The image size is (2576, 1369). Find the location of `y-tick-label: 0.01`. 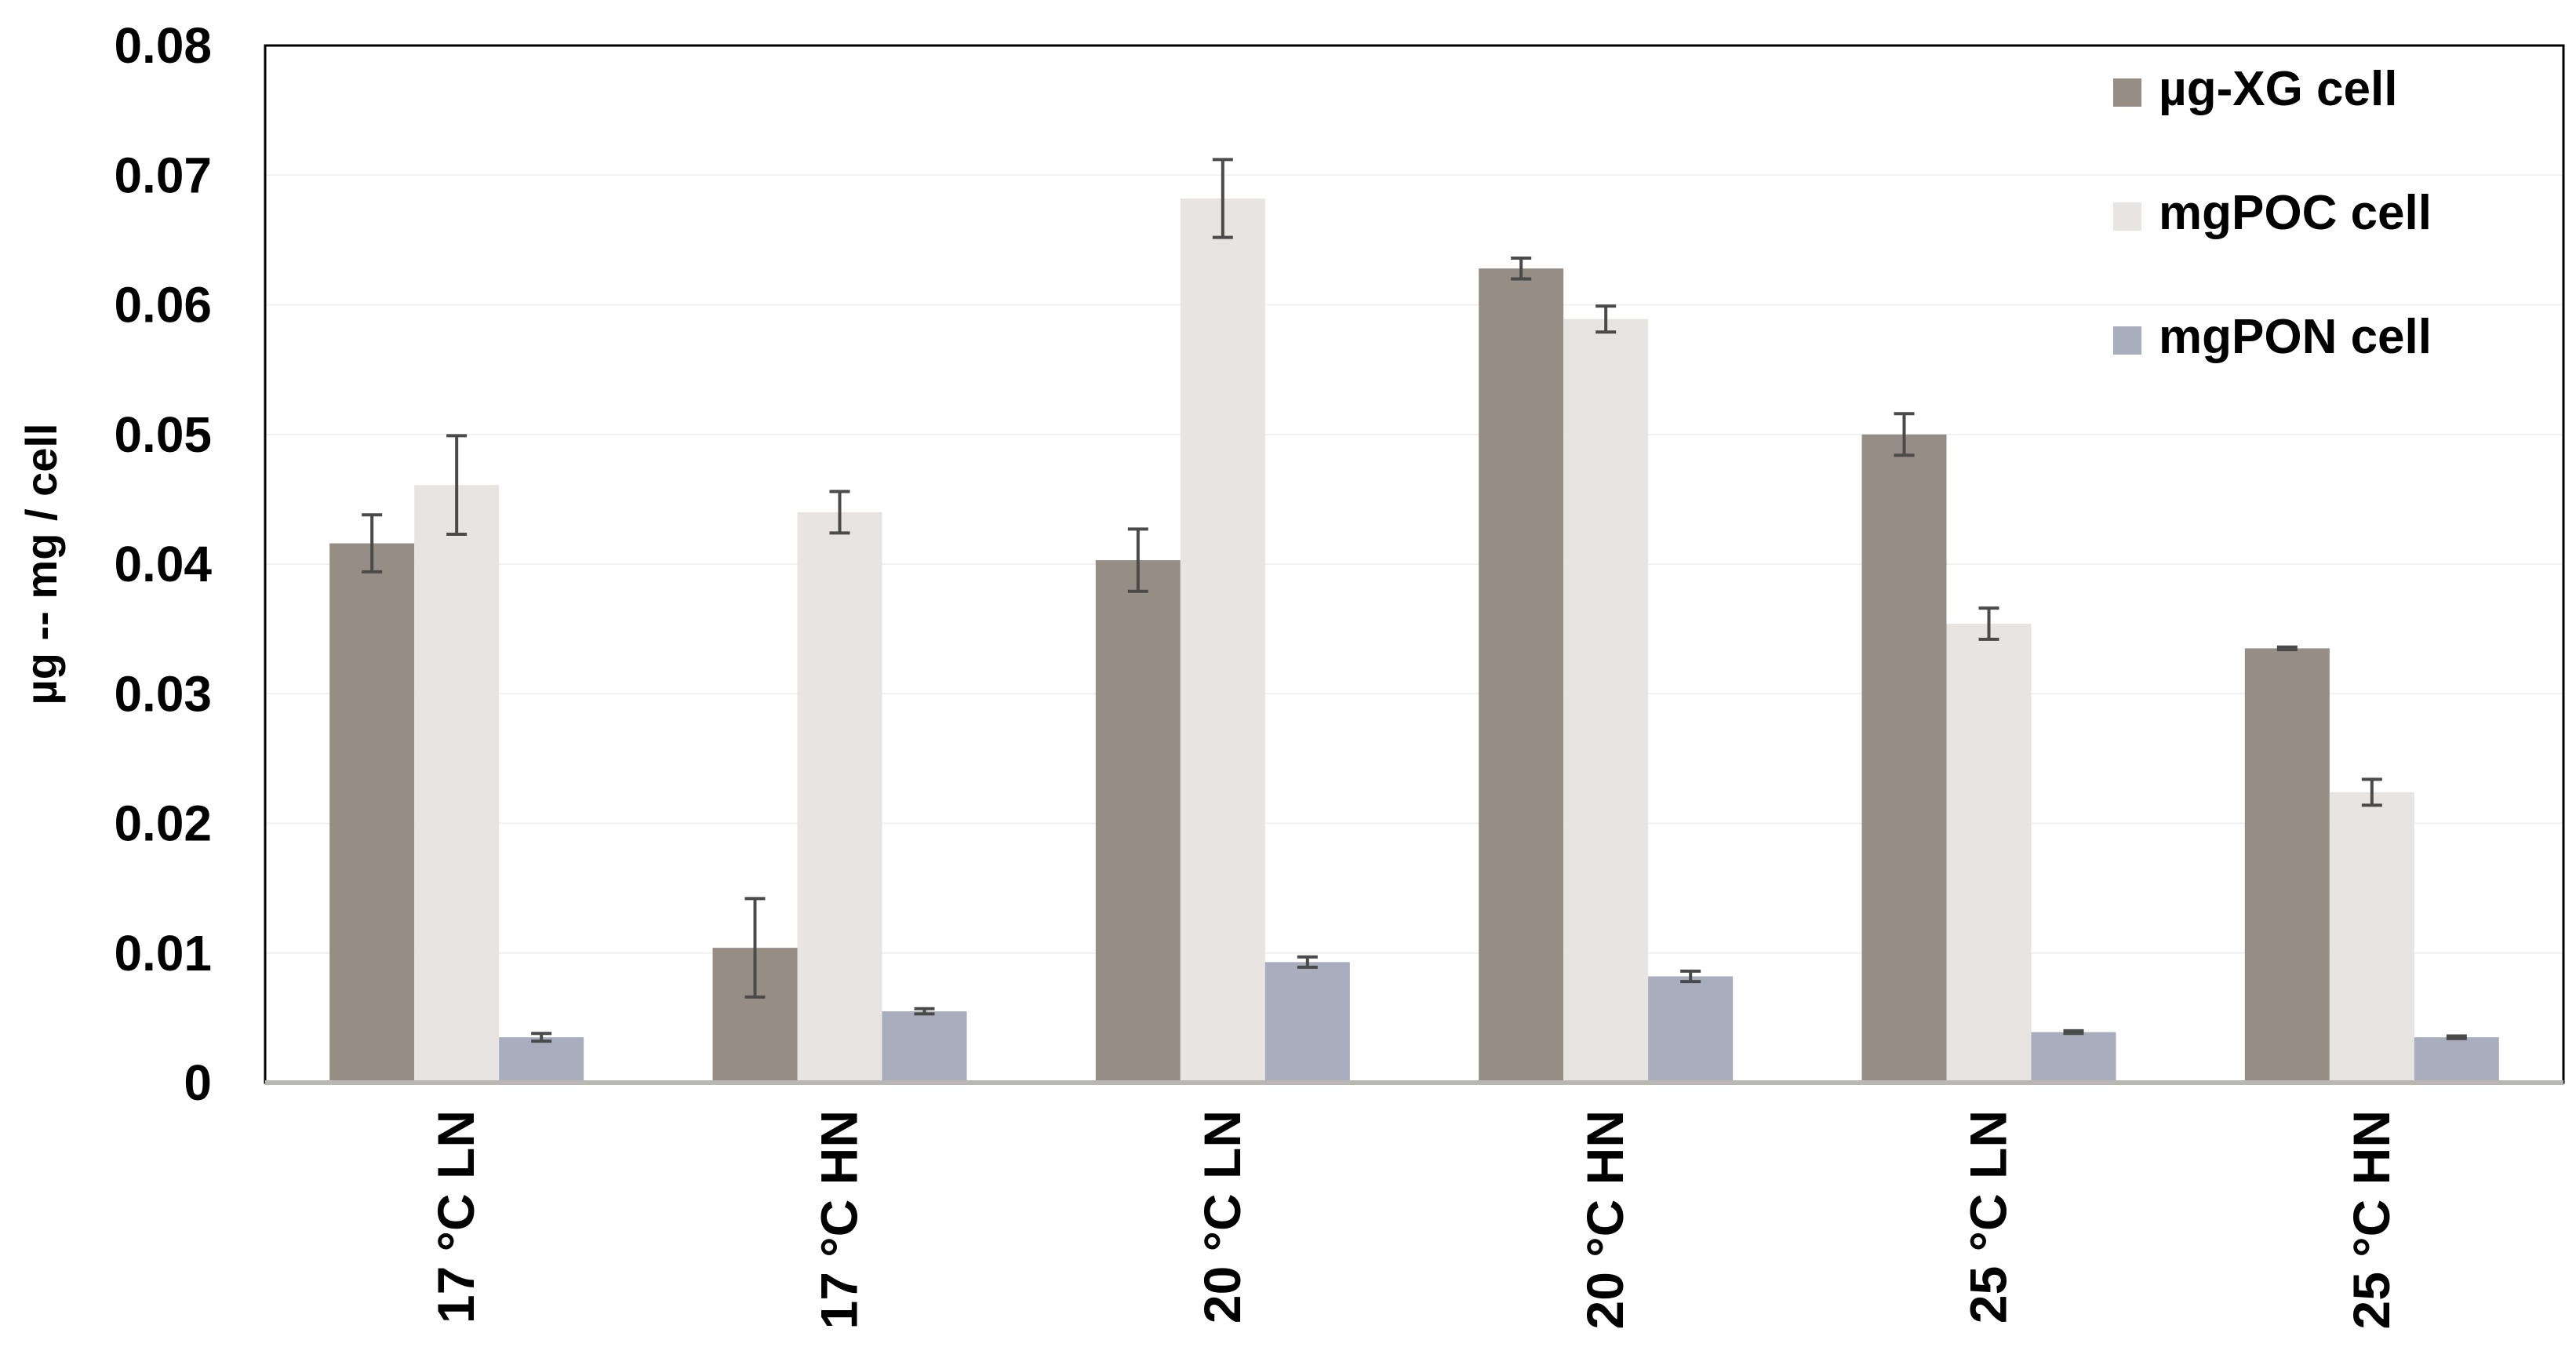

y-tick-label: 0.01 is located at coordinates (163, 953).